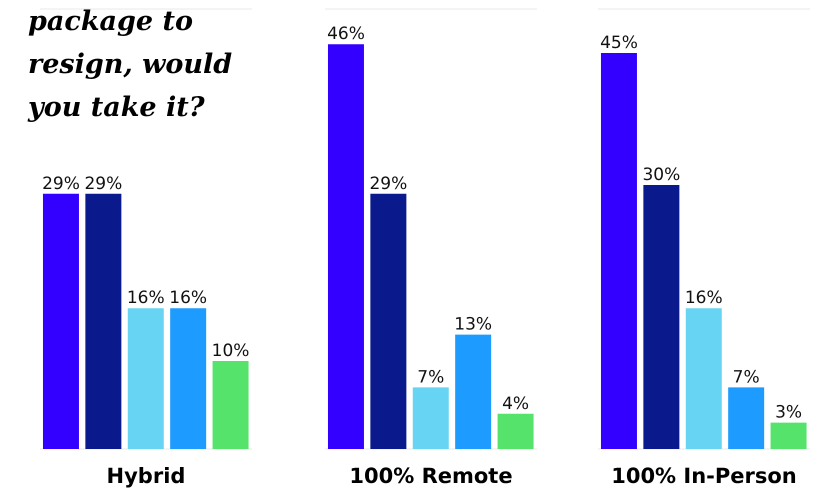  What do you see at coordinates (516, 404) in the screenshot?
I see `data-label: 4%` at bounding box center [516, 404].